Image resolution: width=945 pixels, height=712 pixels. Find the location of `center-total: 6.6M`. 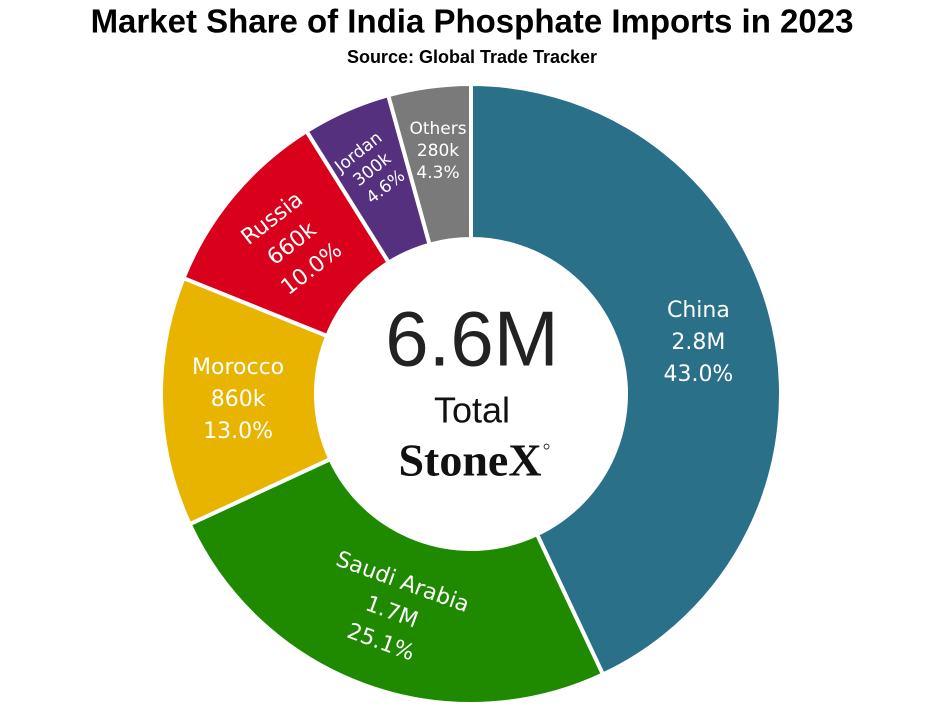

center-total: 6.6M is located at coordinates (471, 339).